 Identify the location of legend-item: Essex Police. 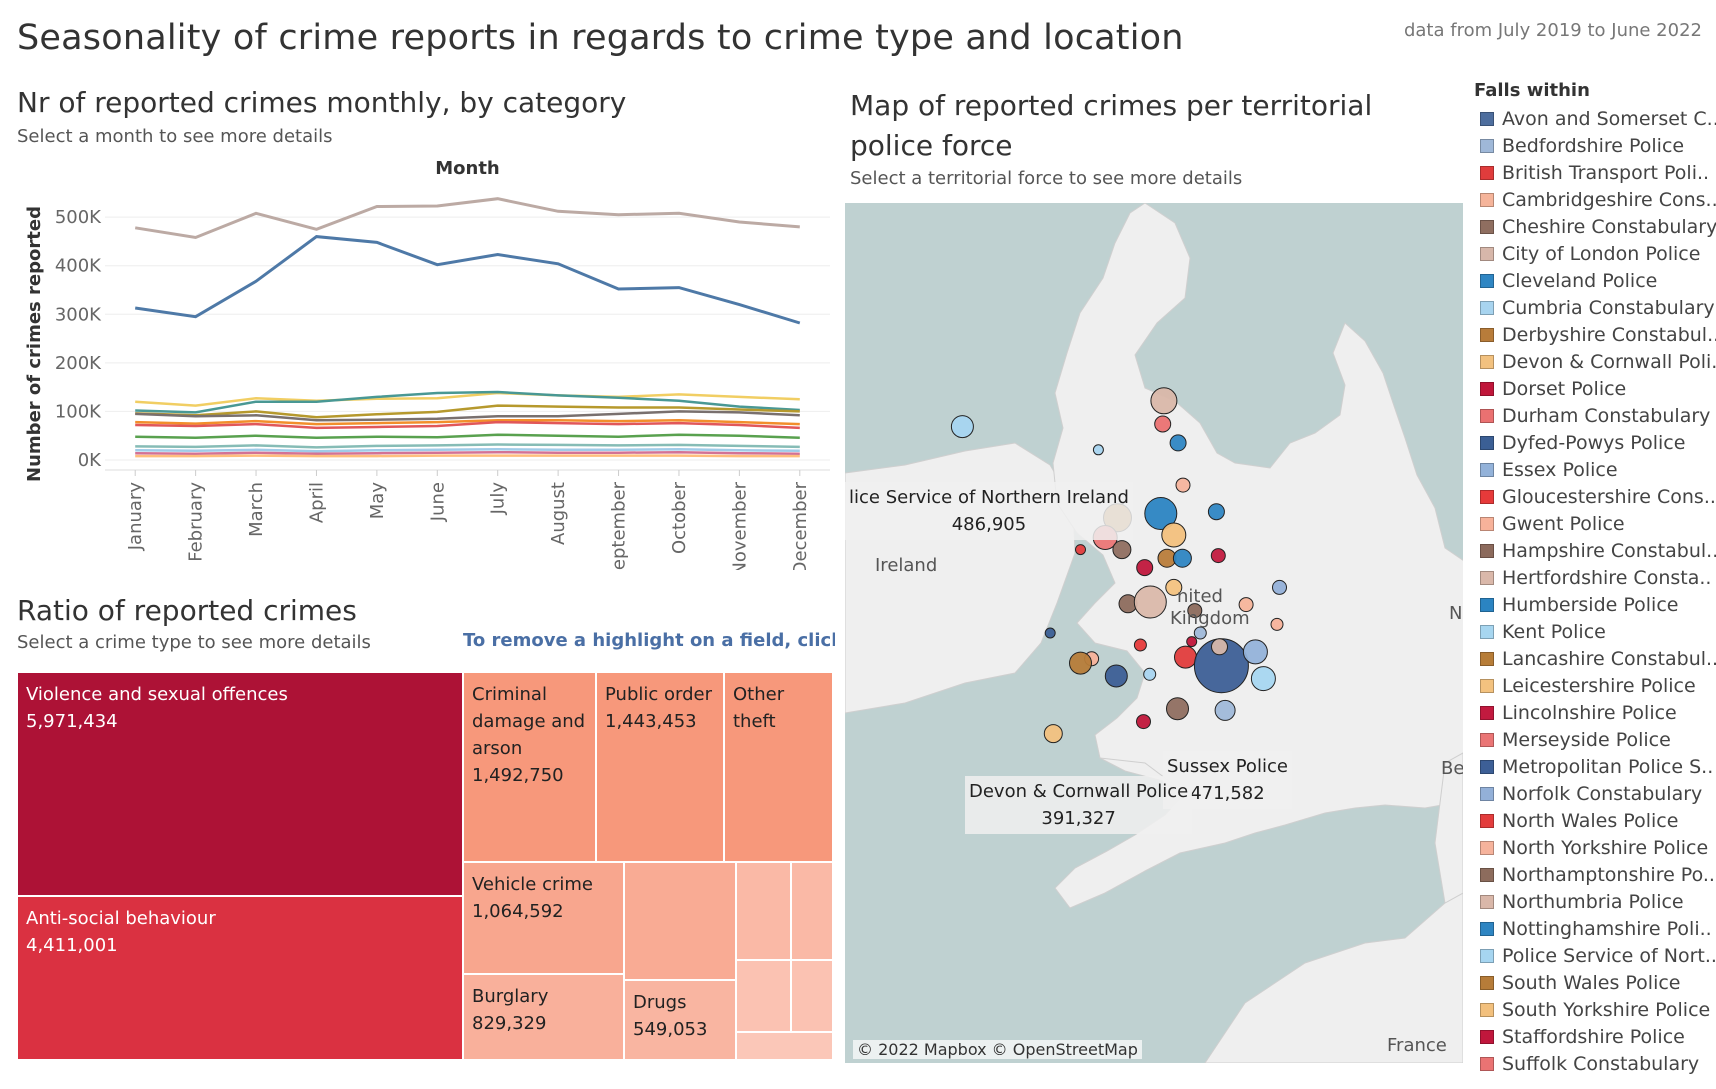
(1595, 469).